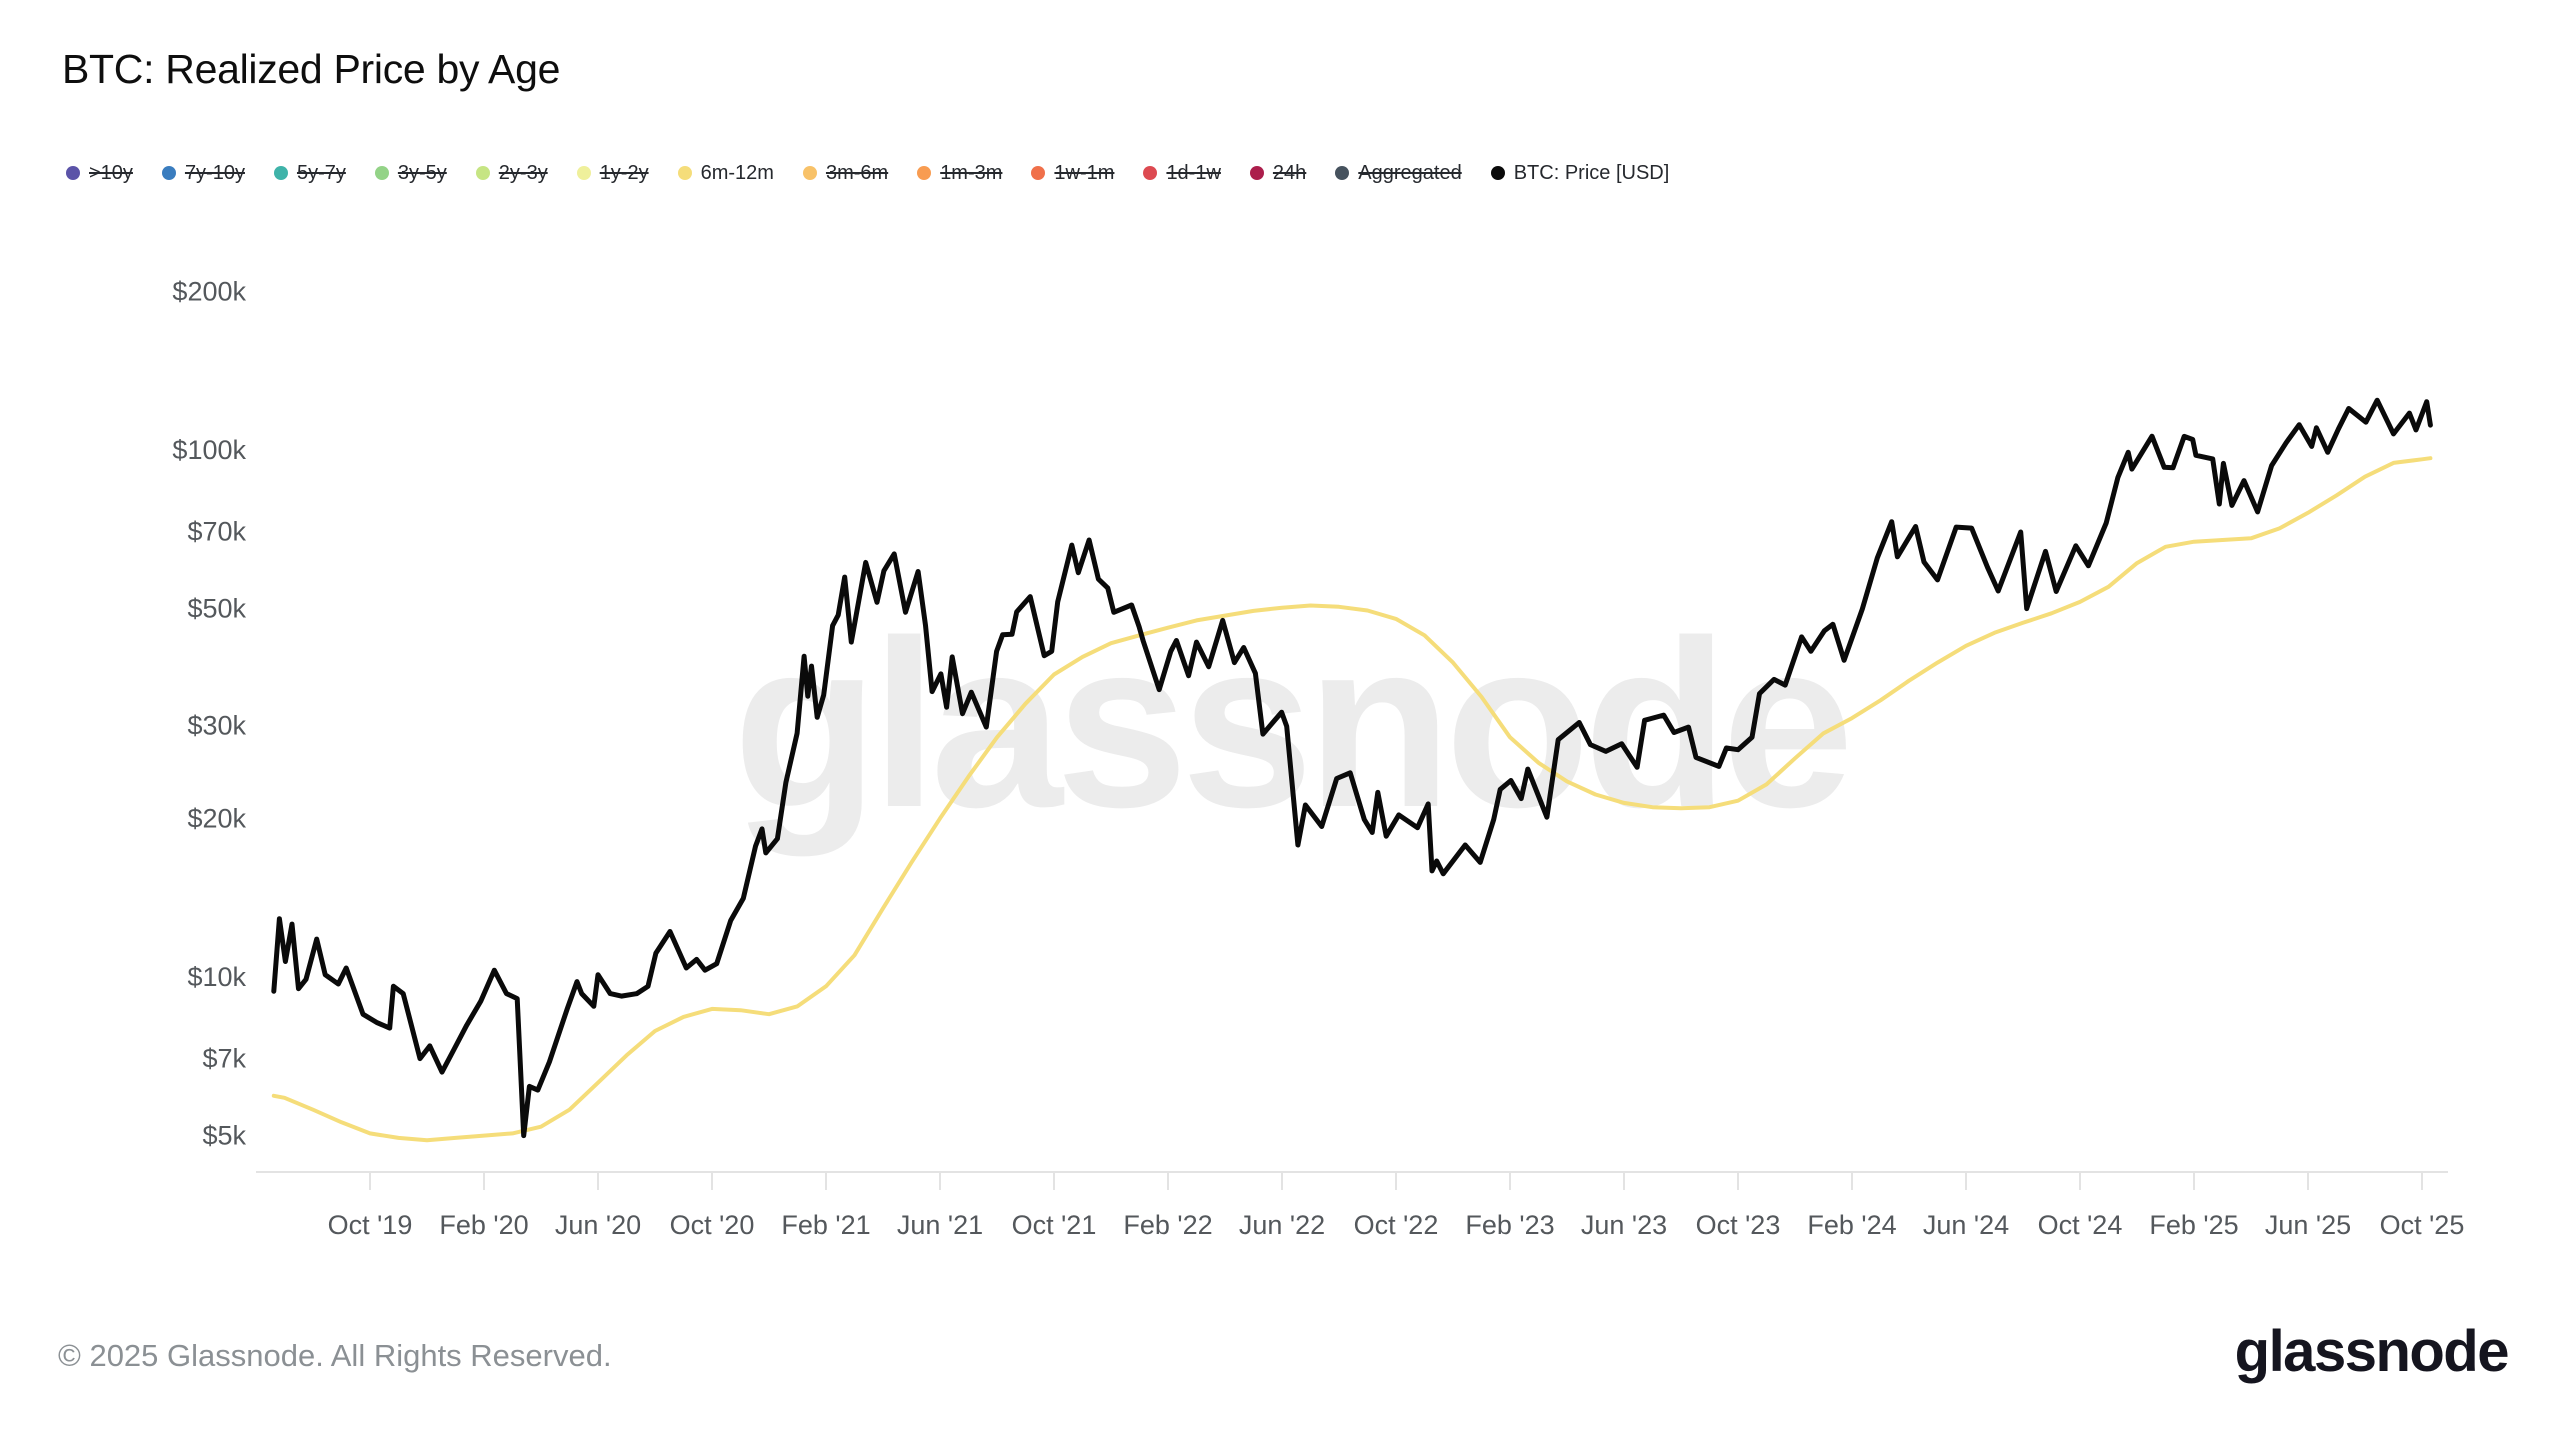 The height and width of the screenshot is (1440, 2560). I want to click on x-axis-tick-label: Oct '21, so click(1054, 1225).